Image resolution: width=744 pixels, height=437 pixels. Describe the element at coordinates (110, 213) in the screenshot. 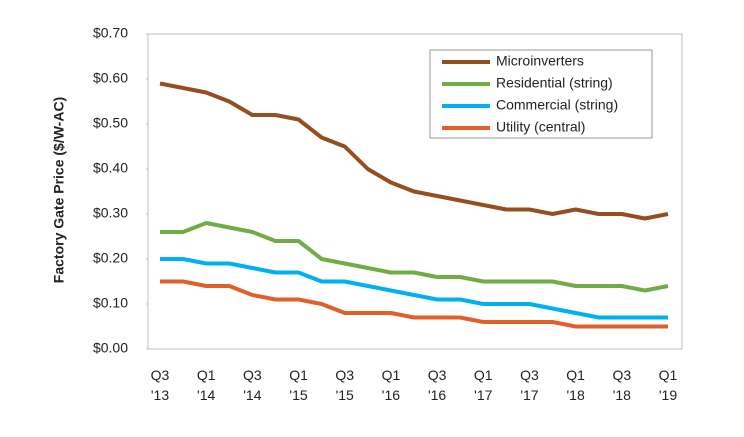

I see `y-tick-label: $0.30` at that location.